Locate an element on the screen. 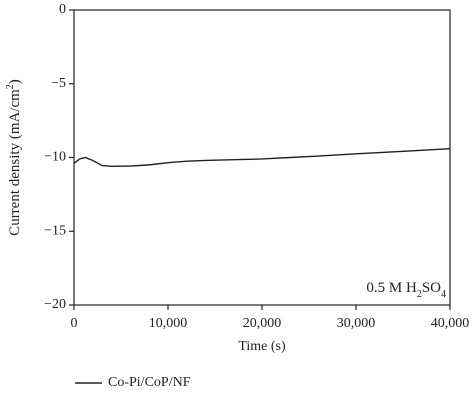 This screenshot has height=396, width=474. y-tick-label: −20 is located at coordinates (55, 304).